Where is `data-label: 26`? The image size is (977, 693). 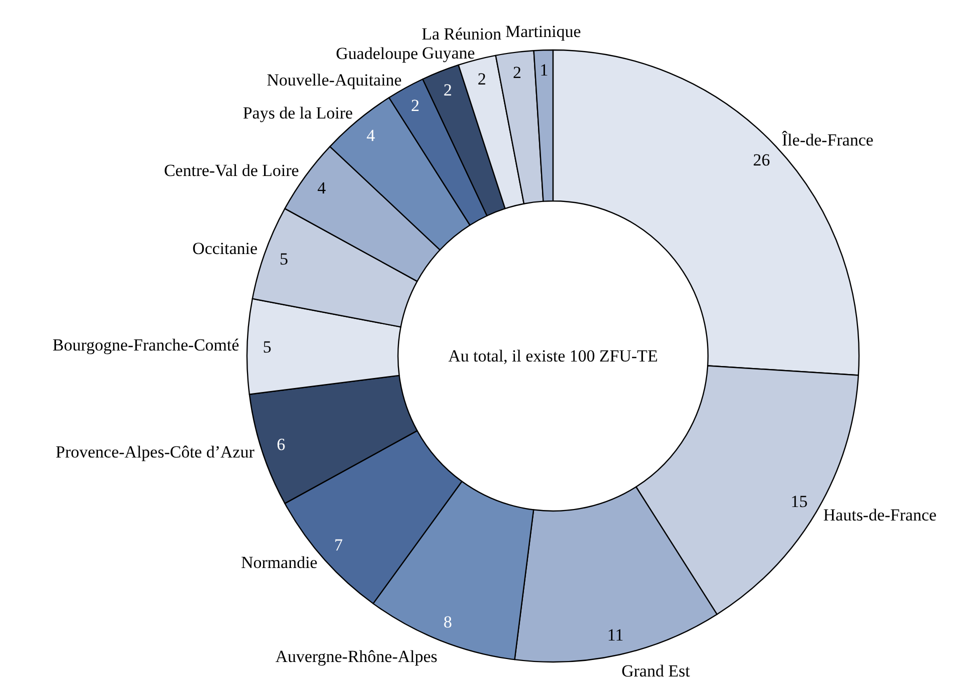
data-label: 26 is located at coordinates (761, 160).